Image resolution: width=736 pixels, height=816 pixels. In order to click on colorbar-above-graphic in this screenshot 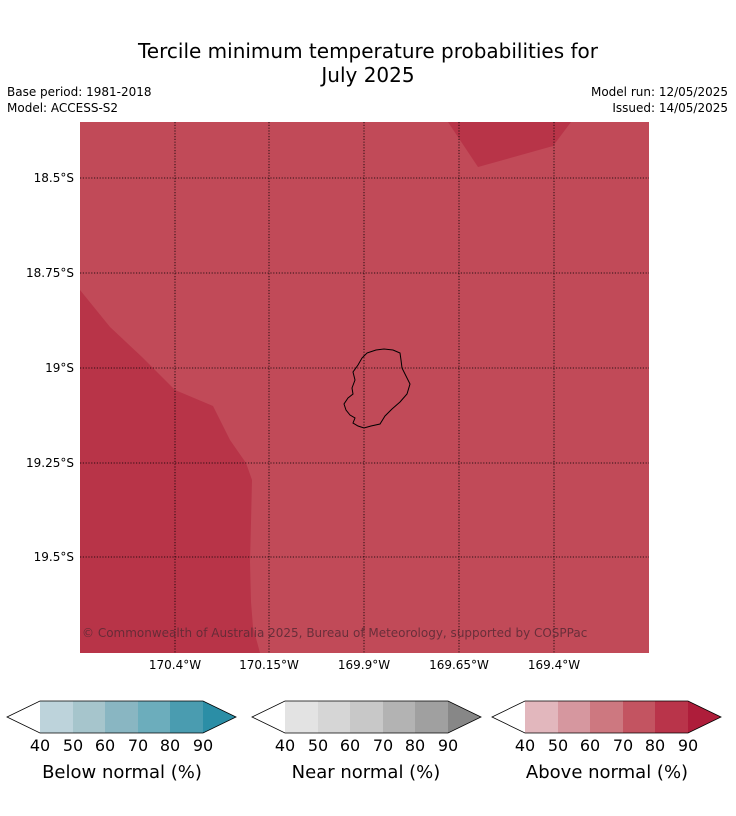, I will do `click(606, 717)`.